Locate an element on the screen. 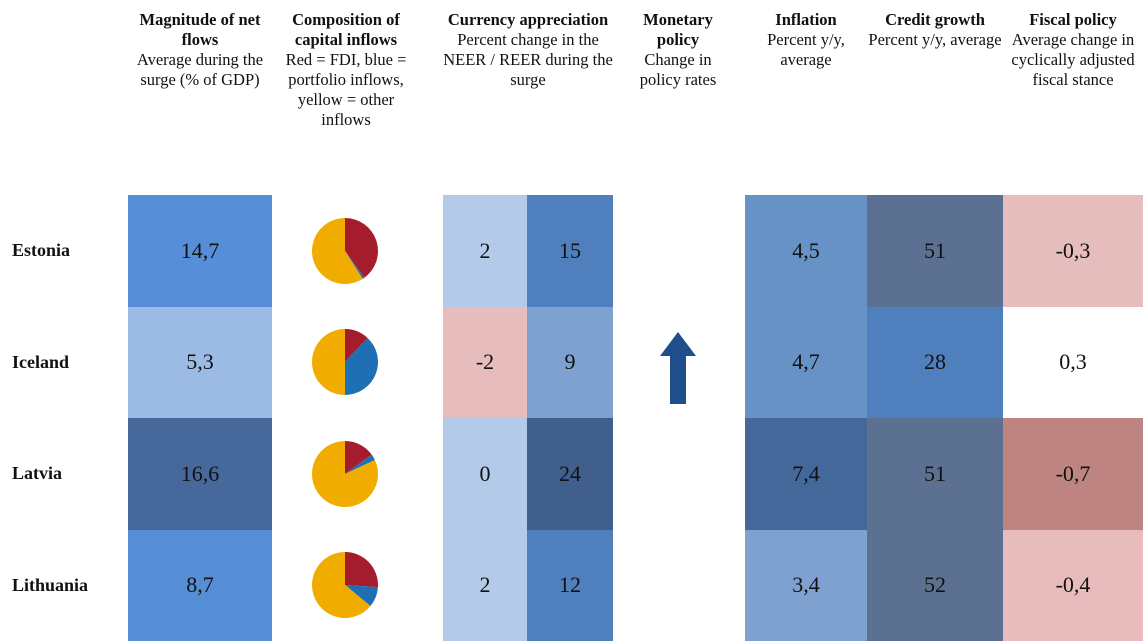 The width and height of the screenshot is (1143, 641). policy-rate-up-arrow is located at coordinates (678, 367).